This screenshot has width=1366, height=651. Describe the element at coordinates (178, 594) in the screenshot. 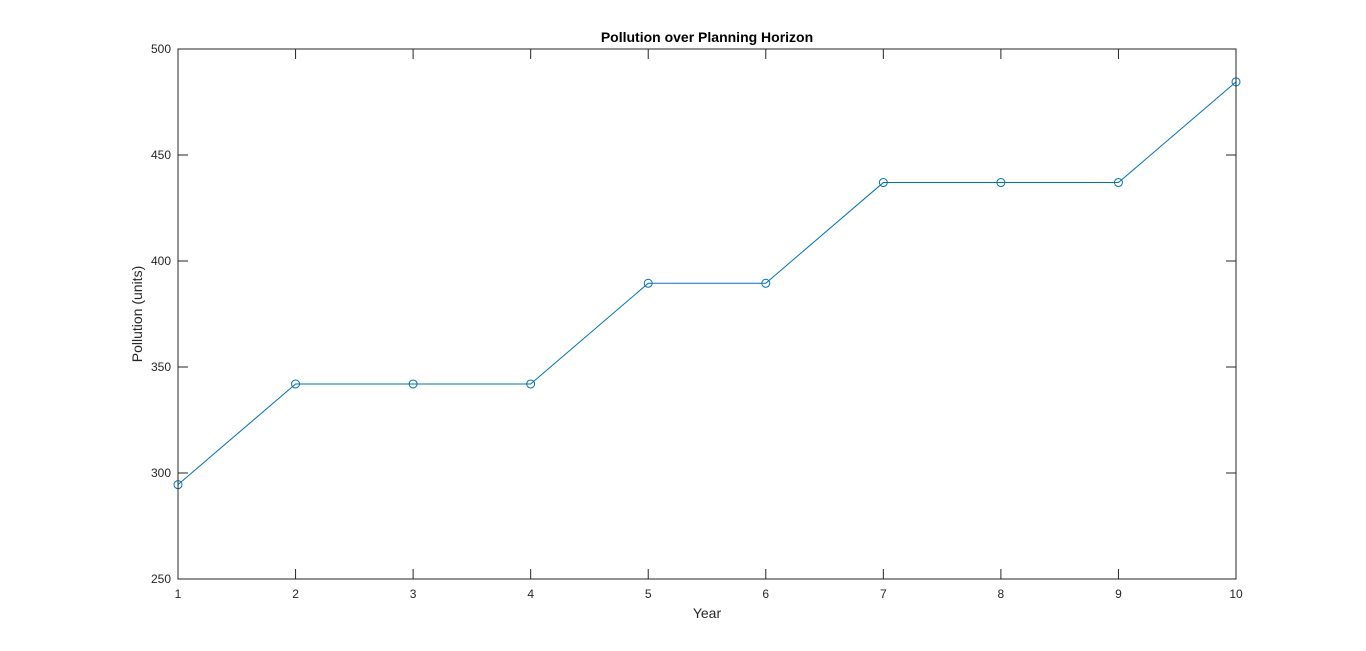

I see `x-tick-label: 1` at that location.